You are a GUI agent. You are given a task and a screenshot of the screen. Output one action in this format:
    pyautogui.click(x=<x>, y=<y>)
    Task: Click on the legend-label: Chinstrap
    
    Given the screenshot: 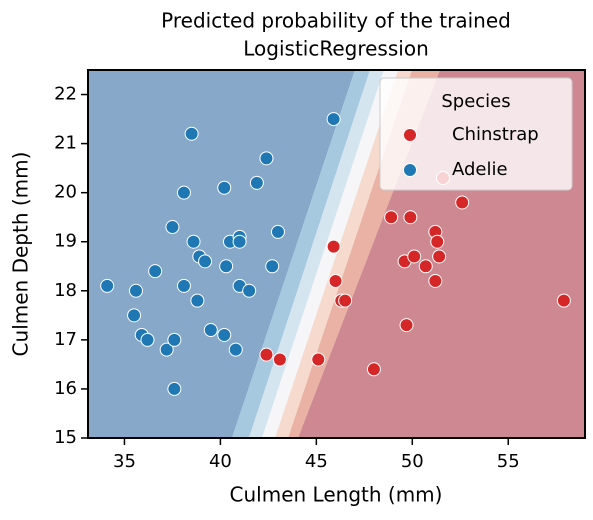 What is the action you would take?
    pyautogui.click(x=495, y=134)
    